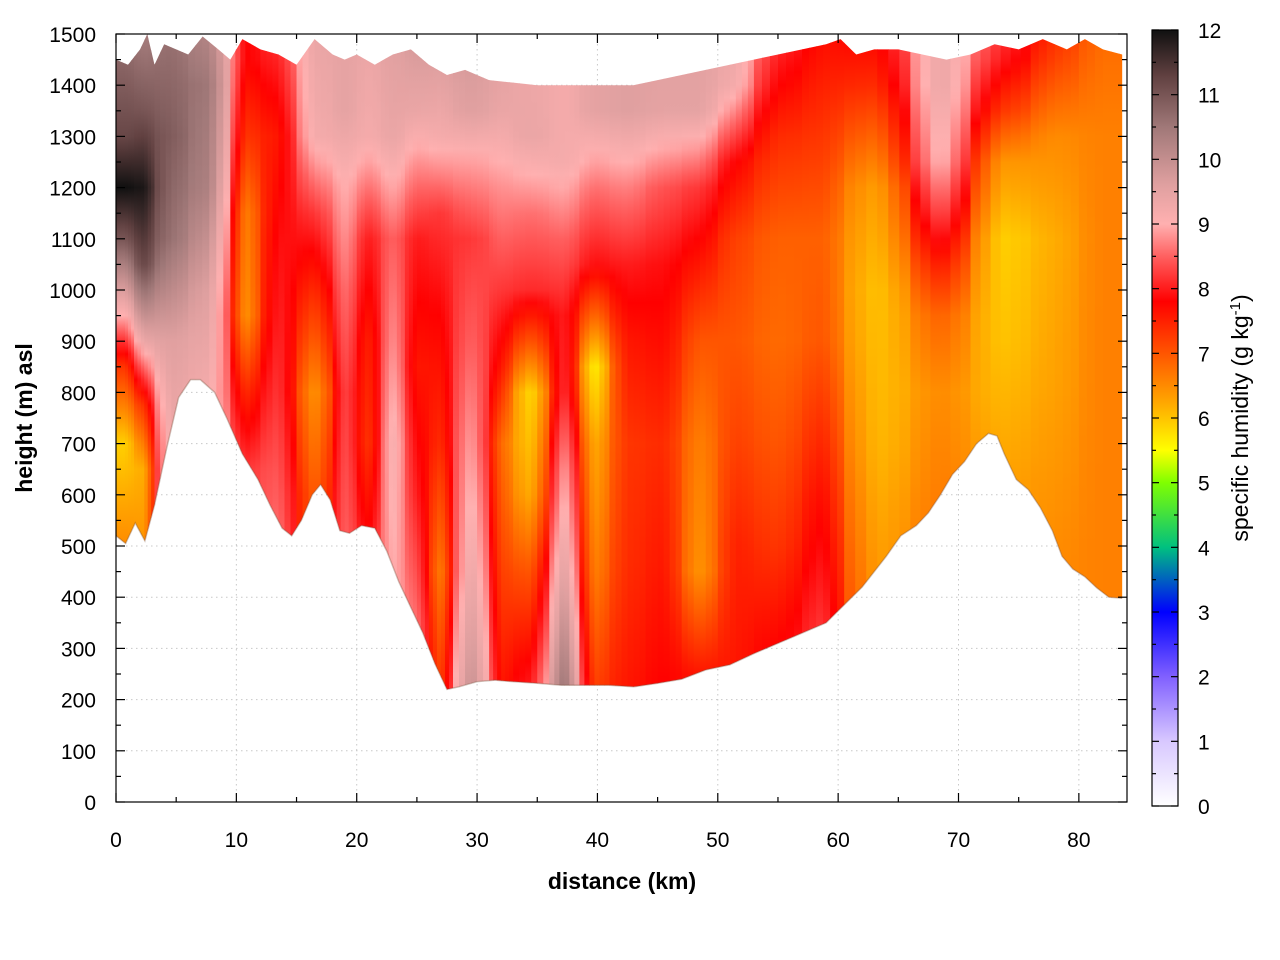  Describe the element at coordinates (476, 840) in the screenshot. I see `x-tick-label: 30` at that location.